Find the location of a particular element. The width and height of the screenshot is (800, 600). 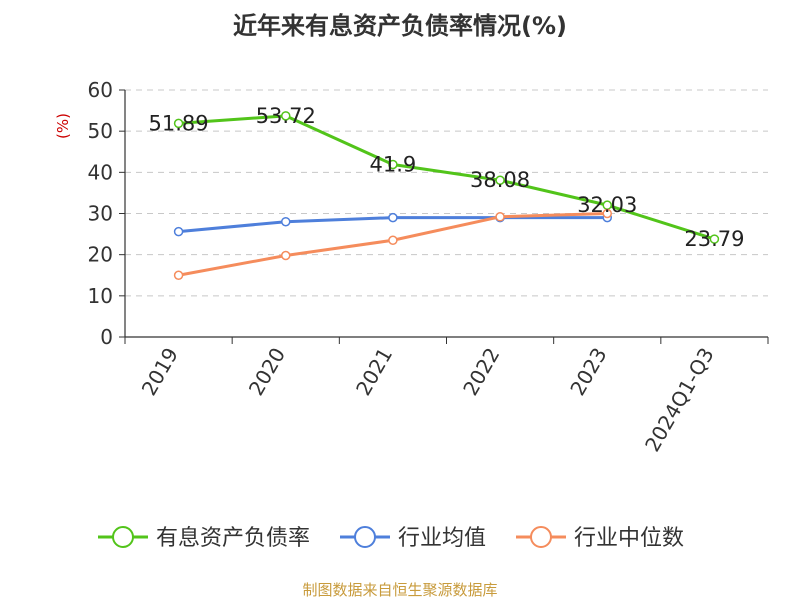

legend-label: 有息资产负债率 is located at coordinates (233, 538).